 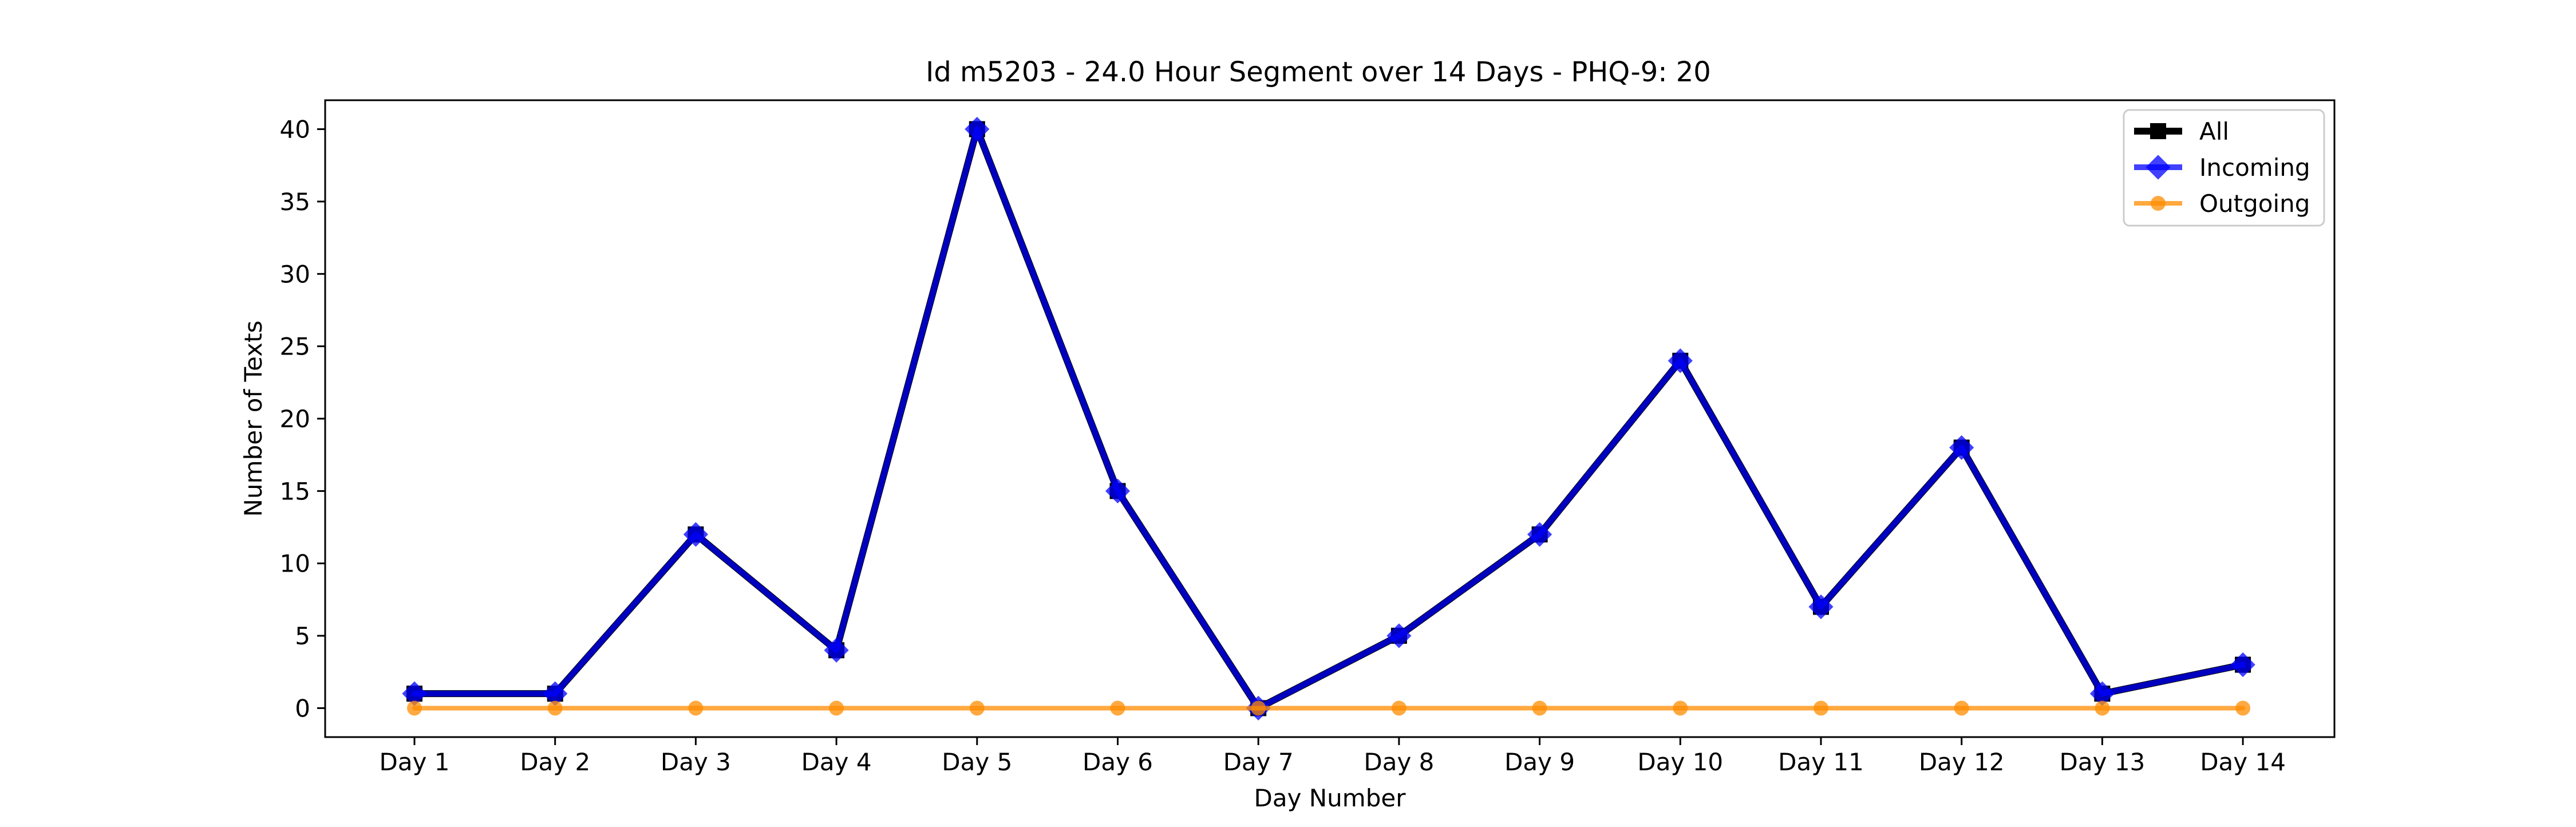 I want to click on x-tick-label: Day 13, so click(x=2103, y=762).